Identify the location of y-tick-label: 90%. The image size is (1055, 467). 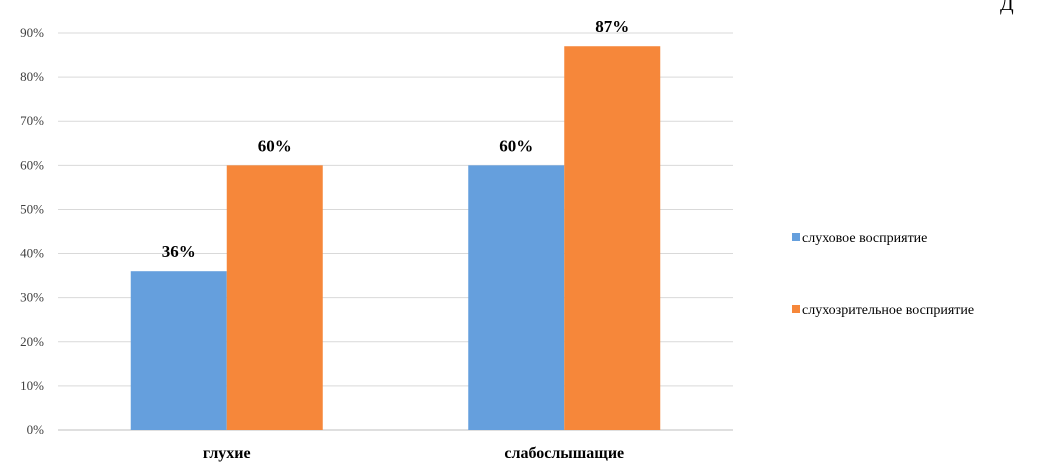
(32, 32).